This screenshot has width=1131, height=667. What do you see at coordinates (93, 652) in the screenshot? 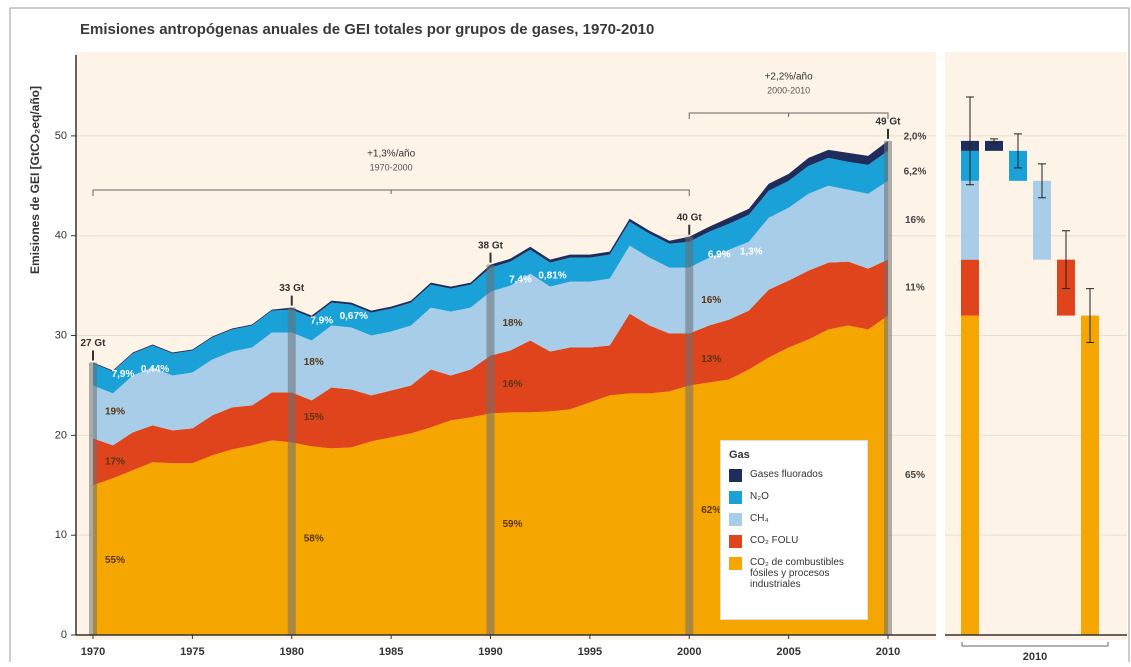
I see `x-tick-label: 1970` at bounding box center [93, 652].